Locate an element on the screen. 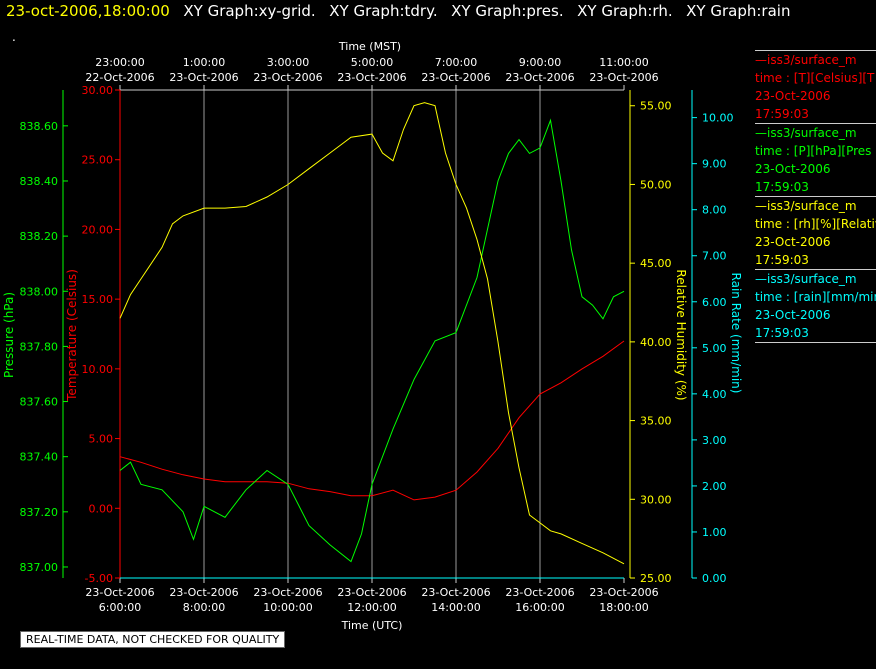 This screenshot has width=876, height=669. x-bottom-tick-time: 10:00:00 is located at coordinates (287, 607).